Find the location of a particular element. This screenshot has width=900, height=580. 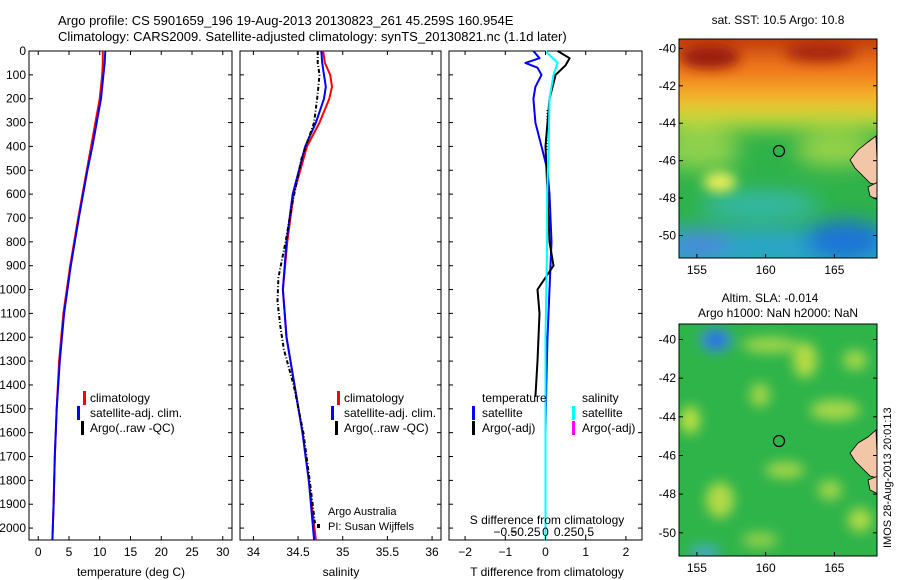

y-tick-label: 1800 is located at coordinates (13, 480).